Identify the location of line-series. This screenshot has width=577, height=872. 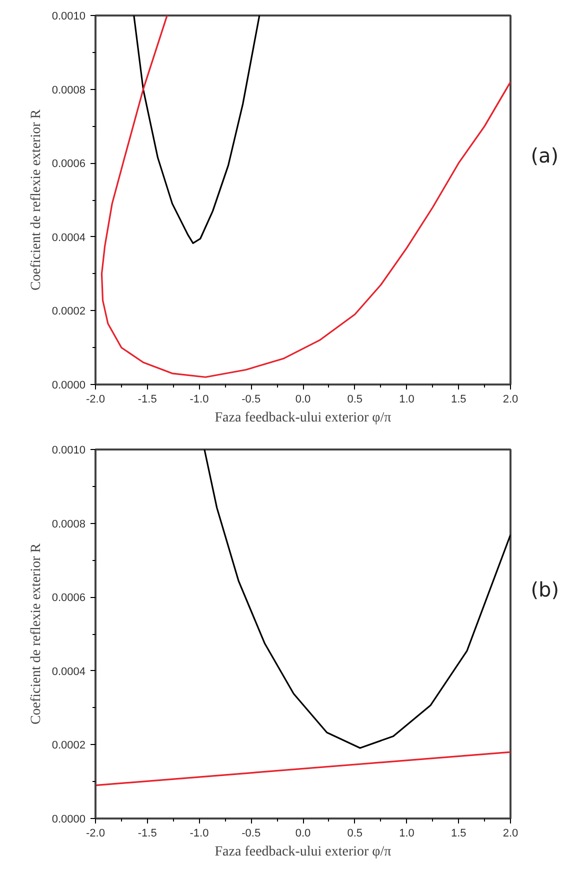
(196, 130).